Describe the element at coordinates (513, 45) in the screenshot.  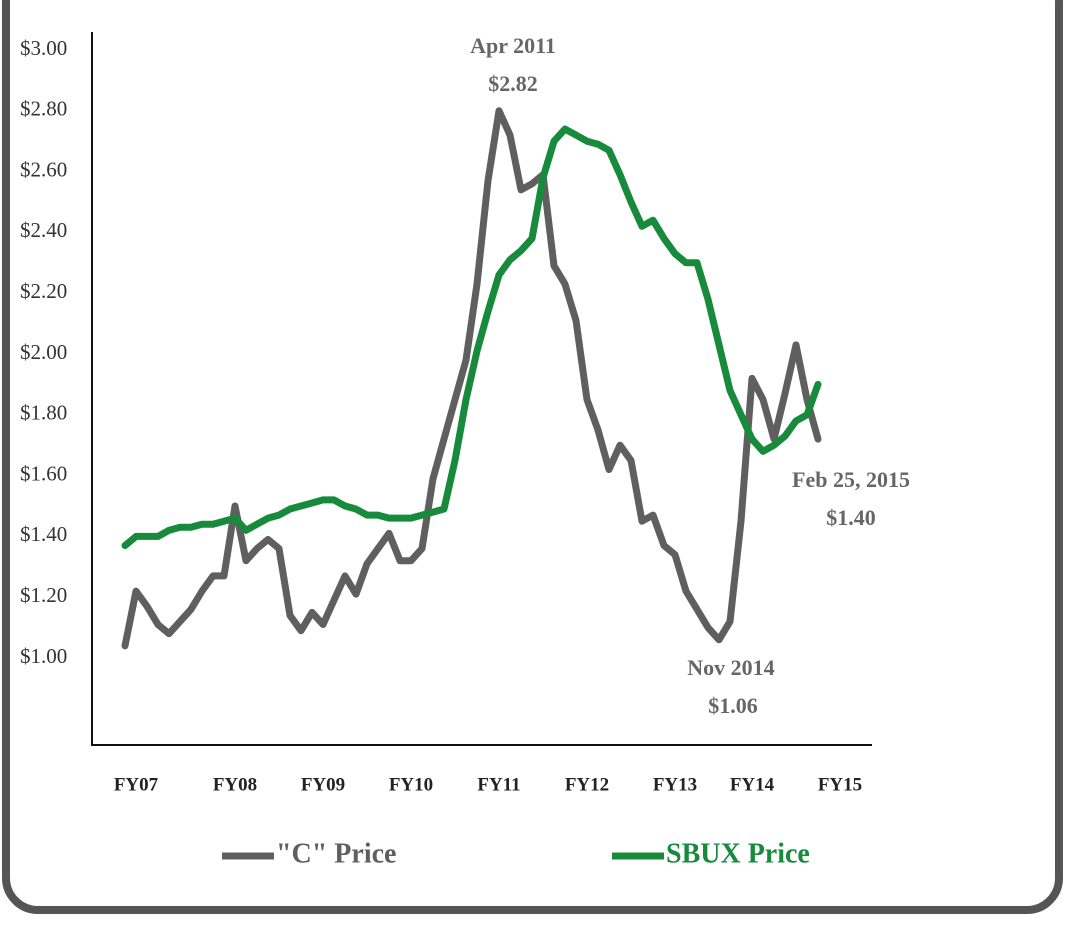
I see `annotation: Apr 2011` at that location.